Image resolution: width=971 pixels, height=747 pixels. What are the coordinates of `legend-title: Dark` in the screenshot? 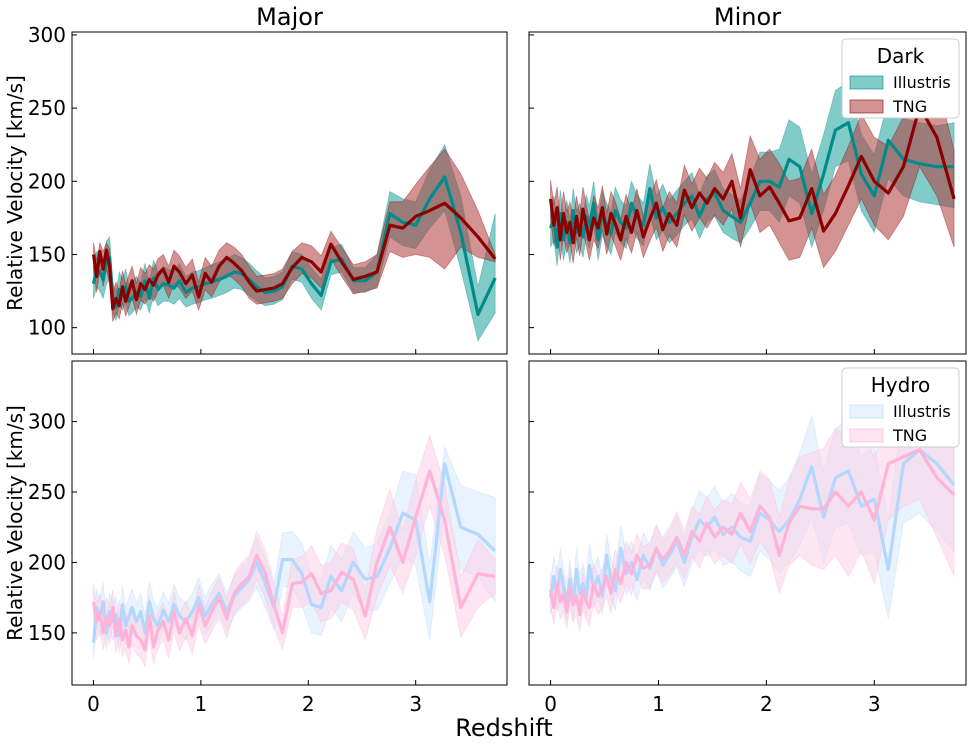 It's located at (901, 56).